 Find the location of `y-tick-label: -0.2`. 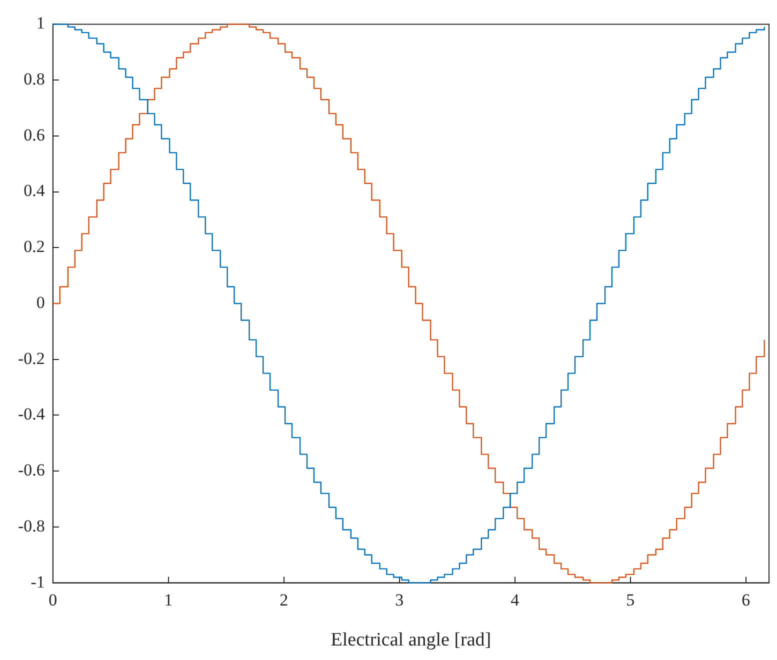

y-tick-label: -0.2 is located at coordinates (31, 358).